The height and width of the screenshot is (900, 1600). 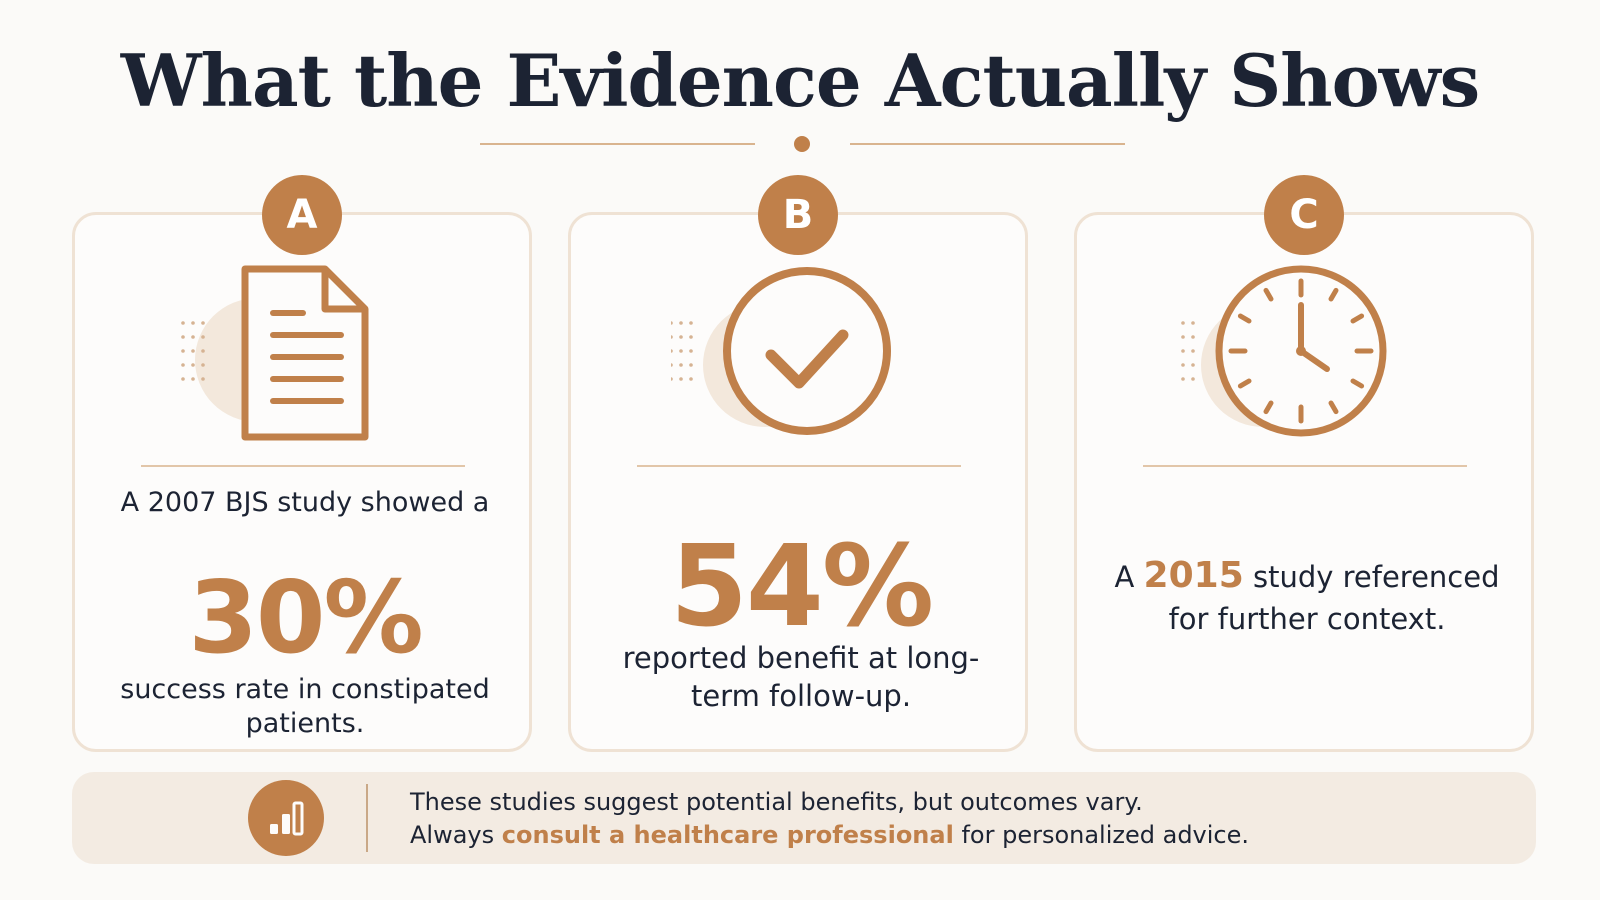 I want to click on page-title: What the Evidence Actually Shows, so click(x=800, y=80).